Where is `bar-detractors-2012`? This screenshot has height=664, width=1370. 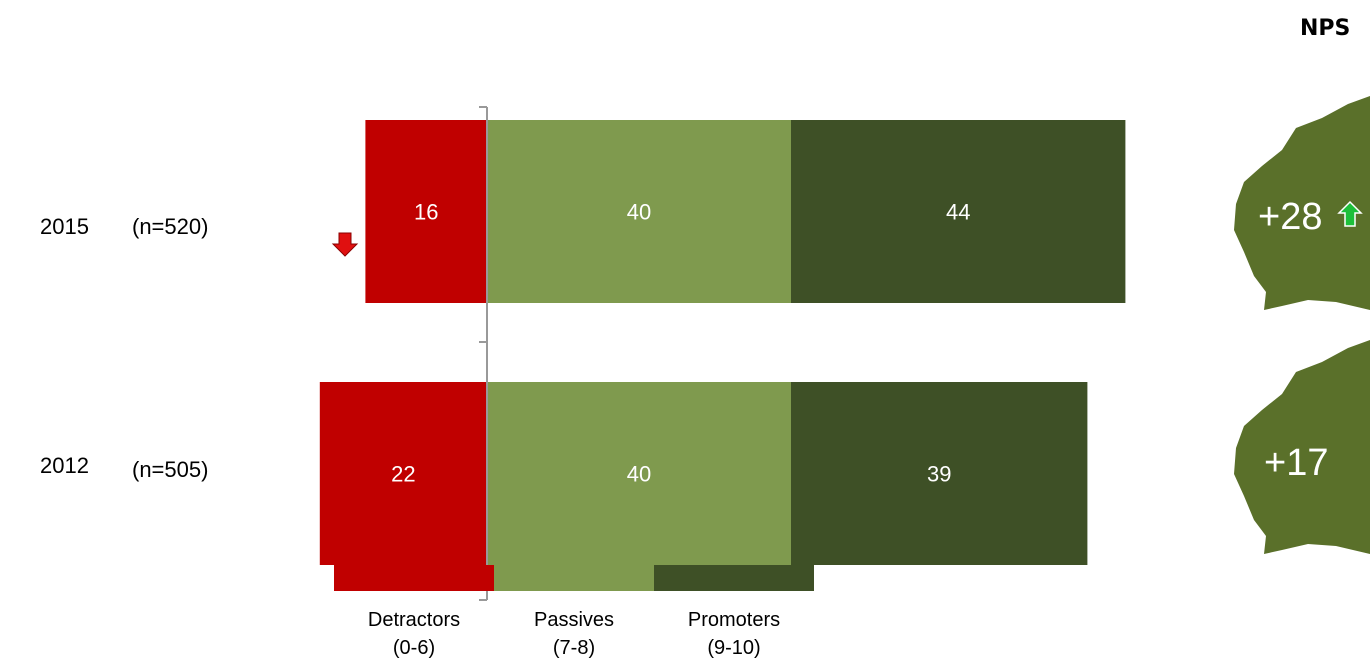
bar-detractors-2012 is located at coordinates (403, 473).